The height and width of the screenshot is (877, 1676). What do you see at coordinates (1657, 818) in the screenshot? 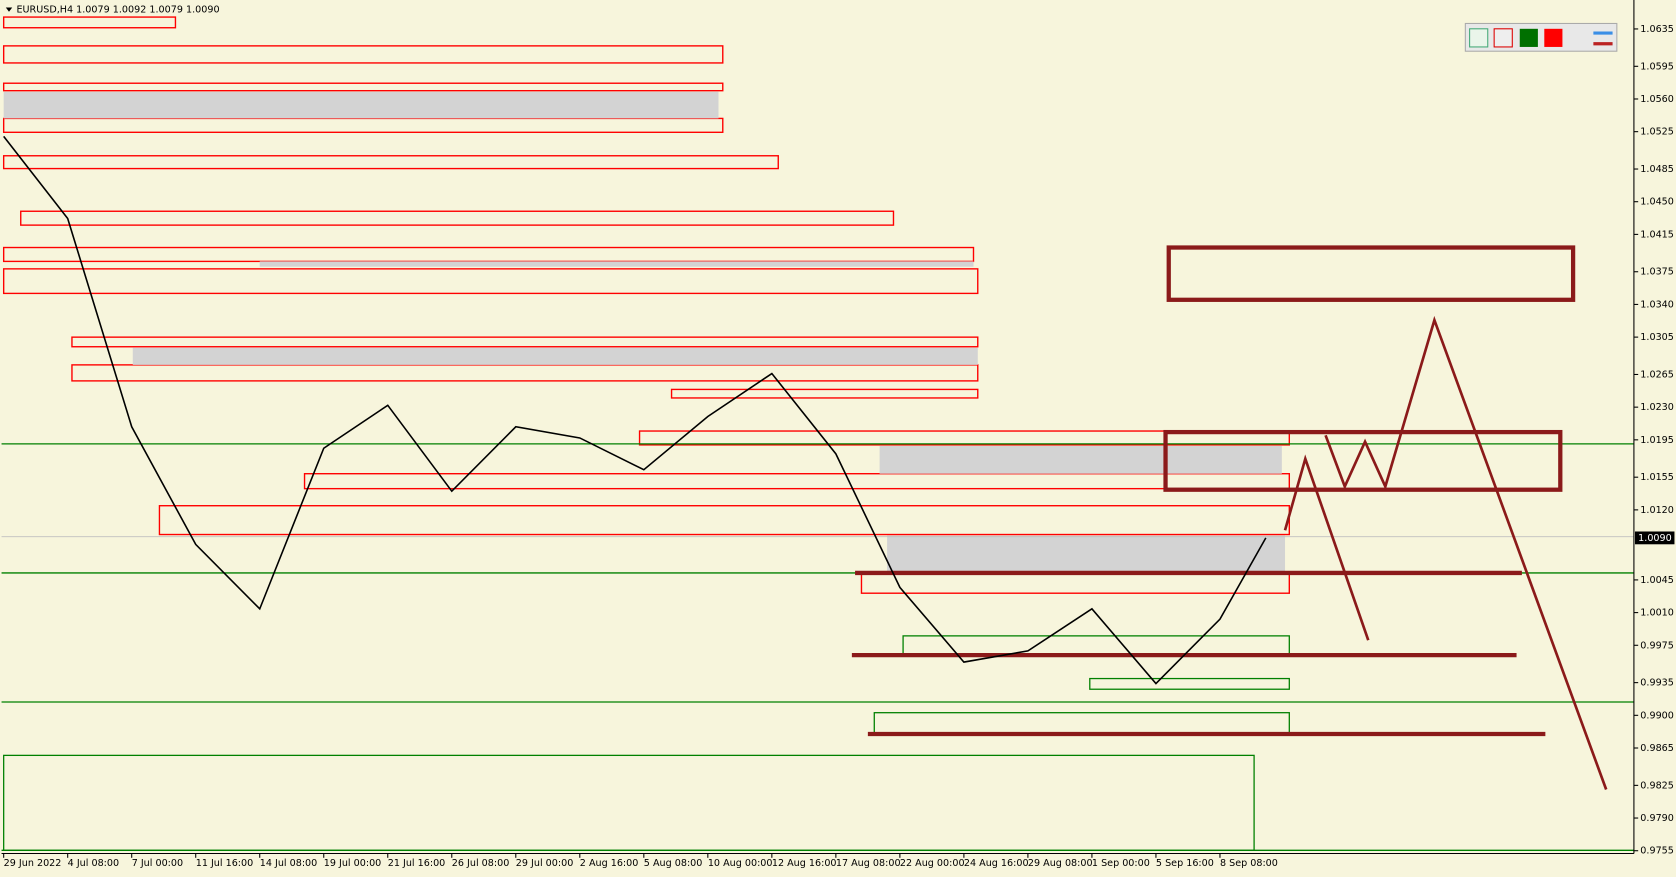
I see `y-tick-label: 0.9790` at bounding box center [1657, 818].